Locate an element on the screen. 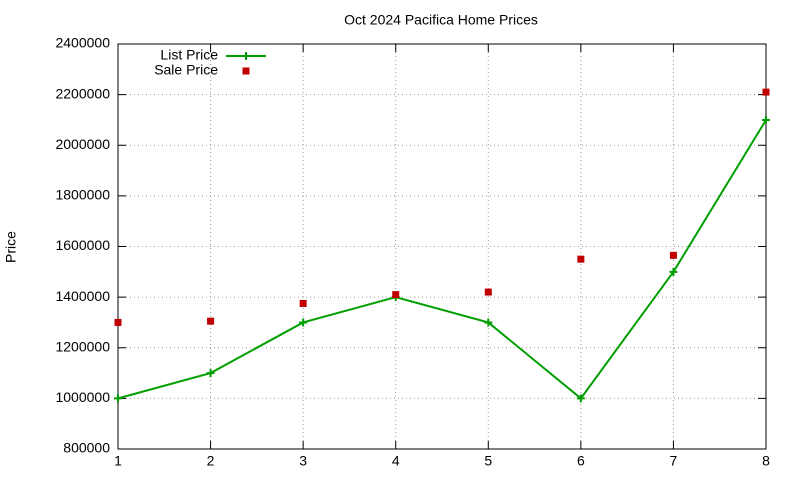 This screenshot has width=800, height=480. x-tick-label: 3 is located at coordinates (303, 461).